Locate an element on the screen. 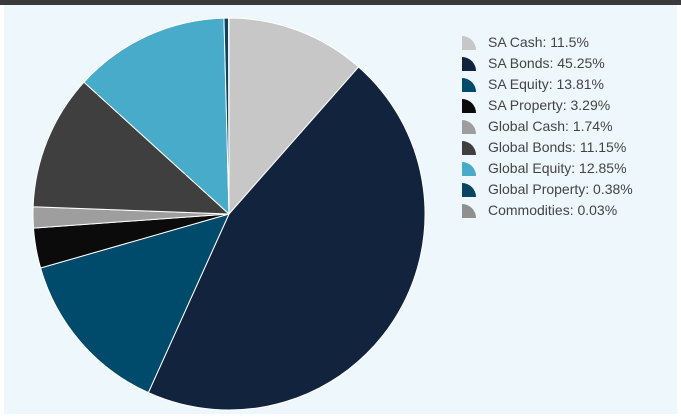 Image resolution: width=681 pixels, height=417 pixels. legend-item-commodities: Commodities: 0.03% is located at coordinates (546, 210).